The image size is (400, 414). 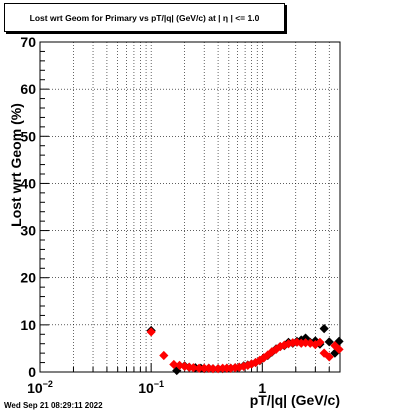 I want to click on y-axis-label: Lost wrt Geom (%), so click(x=16, y=165).